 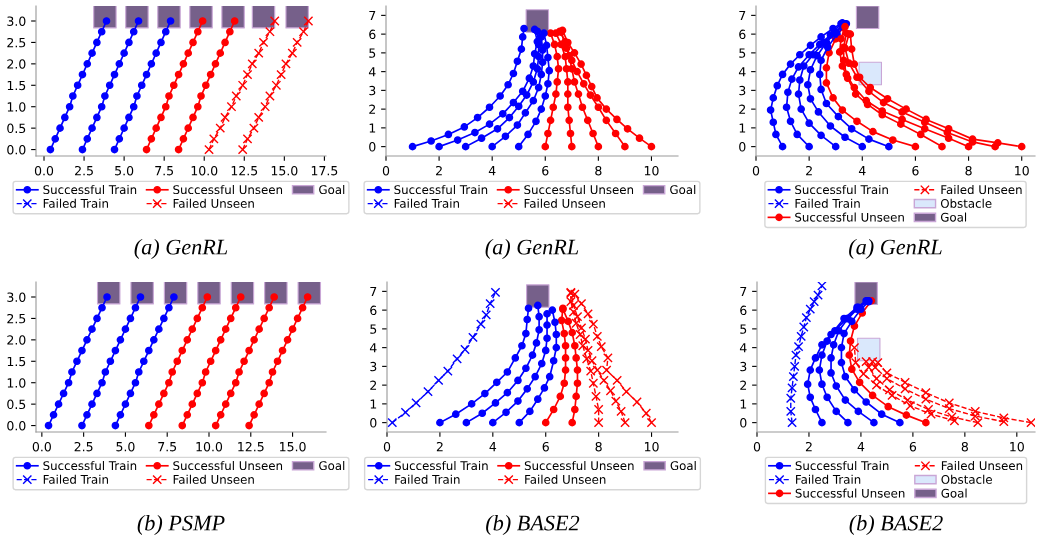 I want to click on x-tick-label: 0.0, so click(x=44, y=170).